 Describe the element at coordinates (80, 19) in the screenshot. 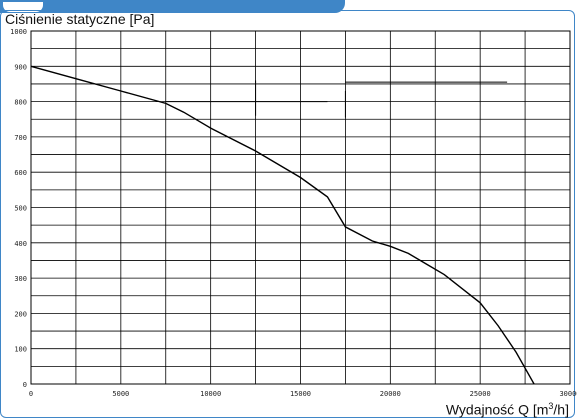

I see `chart-title: Ciśnienie statyczne [Pa]` at that location.